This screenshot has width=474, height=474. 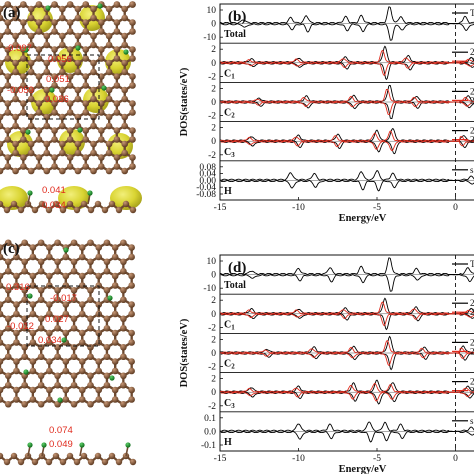 What do you see at coordinates (212, 77) in the screenshot?
I see `y-tick-label: -2` at bounding box center [212, 77].